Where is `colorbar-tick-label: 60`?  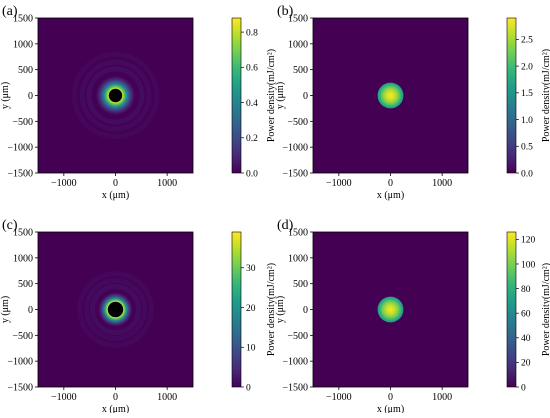
colorbar-tick-label: 60 is located at coordinates (526, 314).